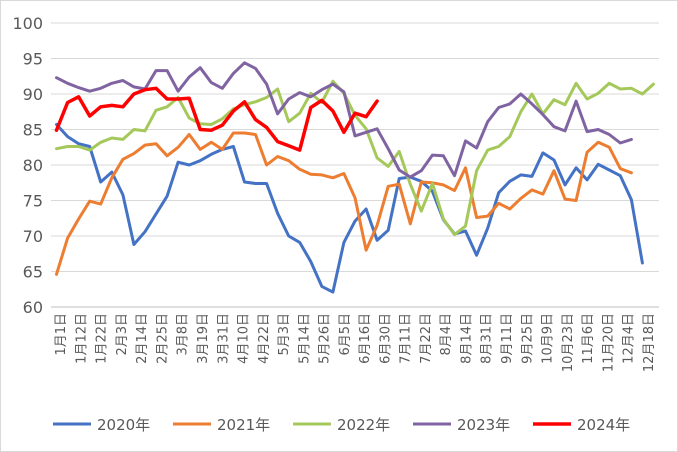 The image size is (678, 452). What do you see at coordinates (142, 338) in the screenshot?
I see `x-tick-label: 2月14日` at bounding box center [142, 338].